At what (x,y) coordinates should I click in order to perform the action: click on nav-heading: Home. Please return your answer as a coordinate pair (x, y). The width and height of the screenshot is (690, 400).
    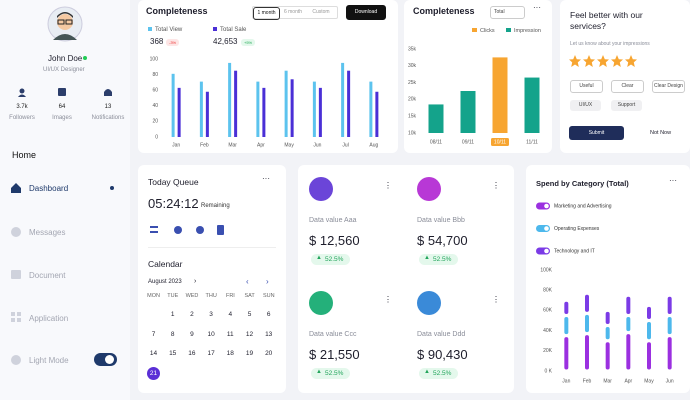
    Looking at the image, I should click on (24, 155).